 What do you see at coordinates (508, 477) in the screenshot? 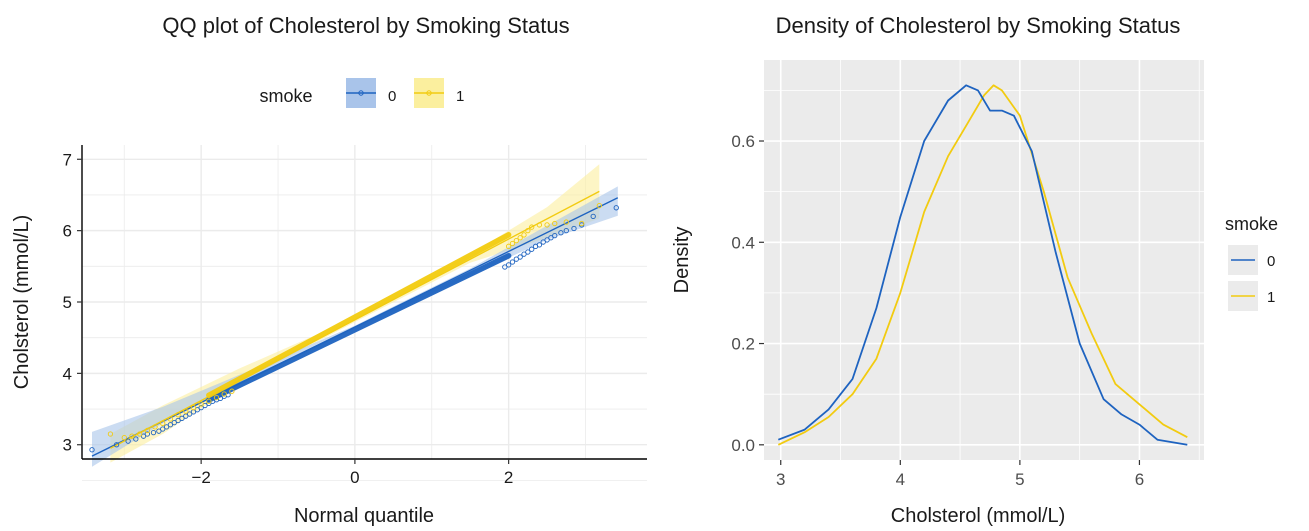
I see `qq-x-tick-label: 2` at bounding box center [508, 477].